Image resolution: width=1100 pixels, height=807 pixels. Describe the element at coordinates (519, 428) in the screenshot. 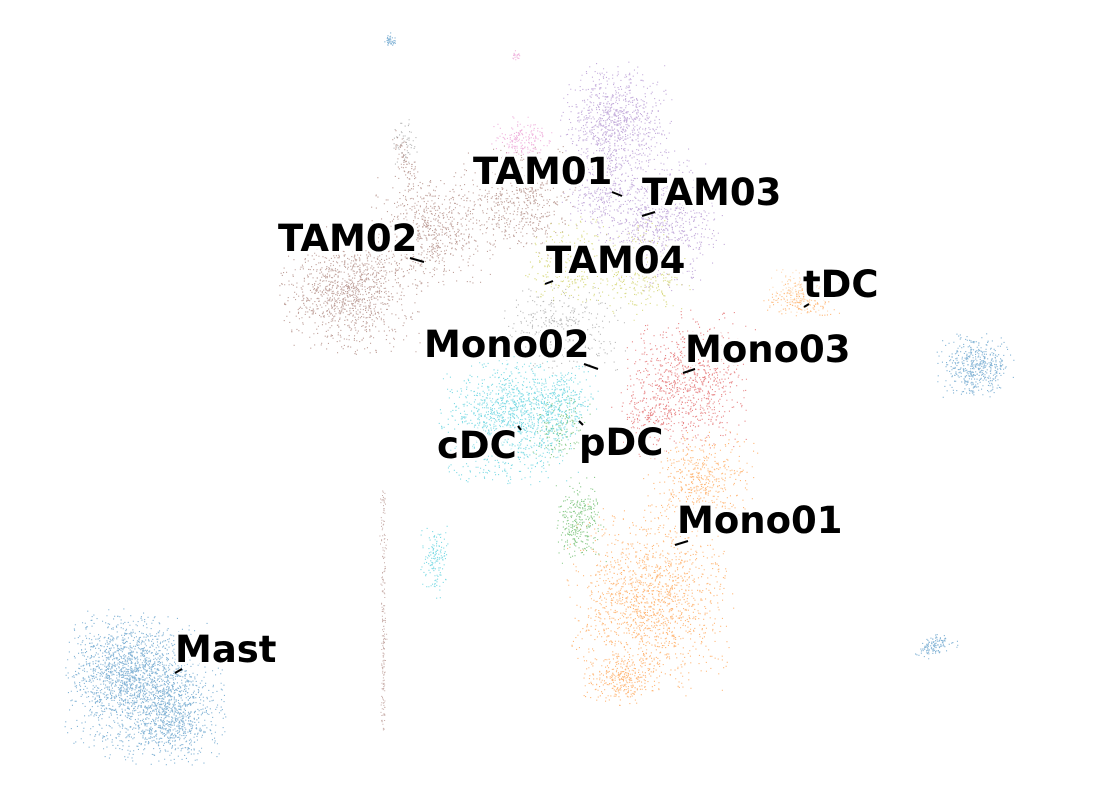

I see `leader-line-cdc` at that location.